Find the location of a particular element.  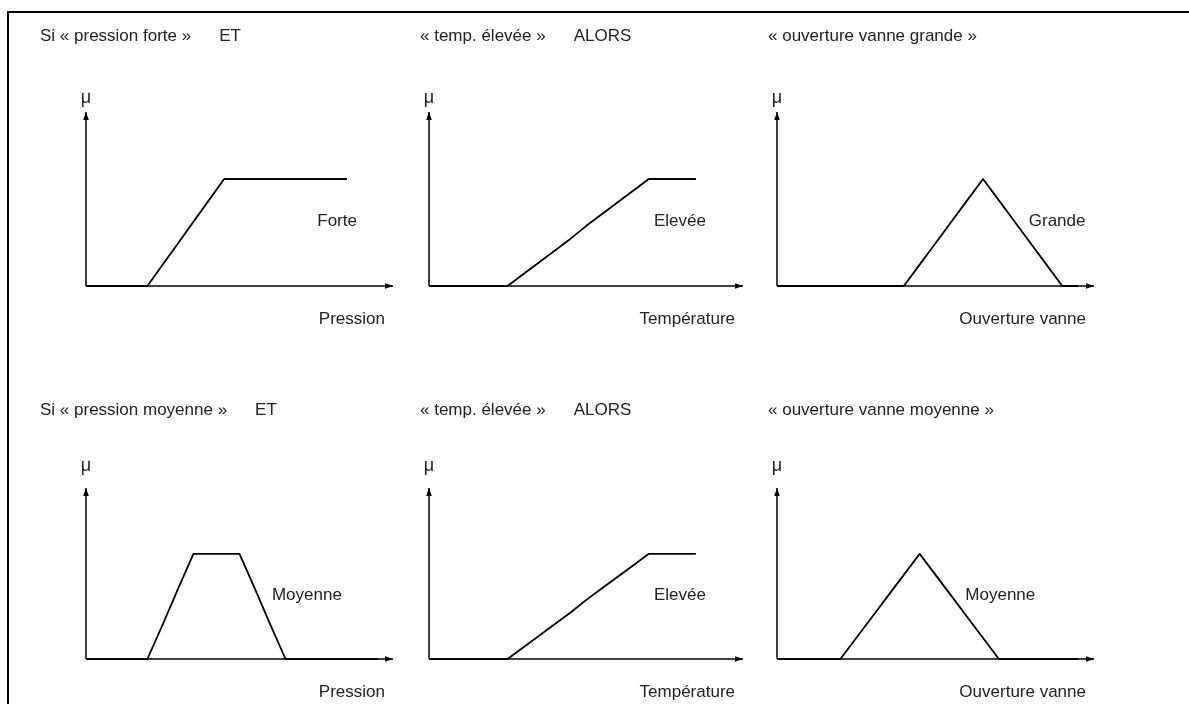

series-label: Forte is located at coordinates (337, 221).